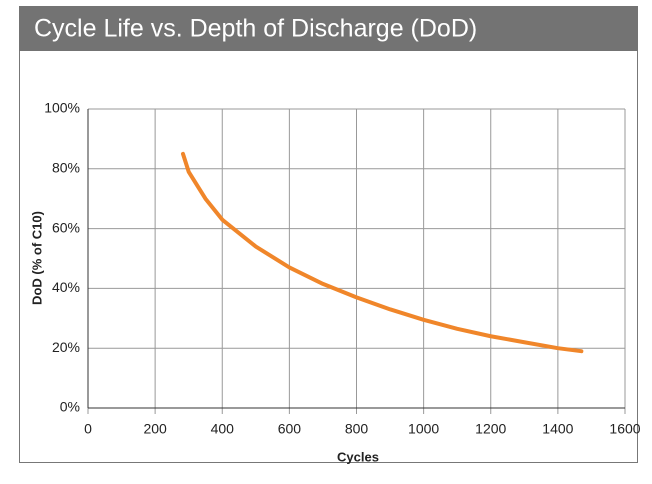 This screenshot has height=484, width=652. What do you see at coordinates (62, 108) in the screenshot?
I see `y-tick-label: 100%` at bounding box center [62, 108].